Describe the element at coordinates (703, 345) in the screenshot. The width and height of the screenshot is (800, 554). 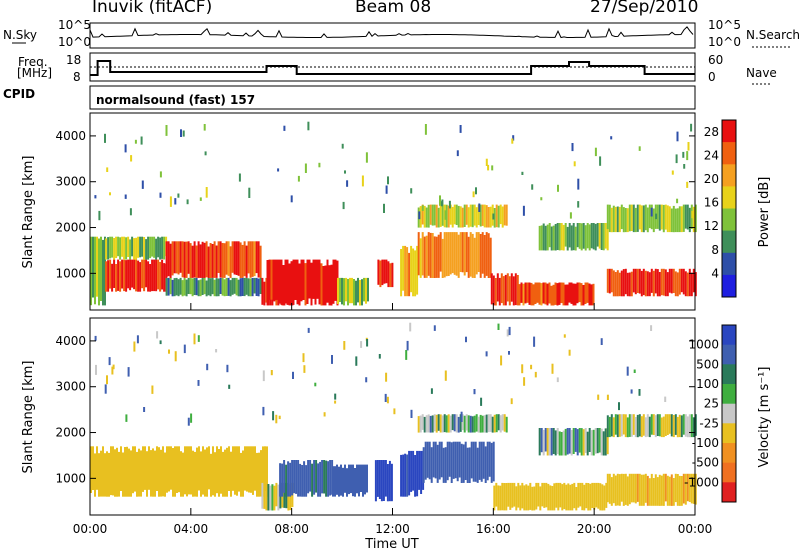
I see `colorbar-tick-label: 1000` at that location.